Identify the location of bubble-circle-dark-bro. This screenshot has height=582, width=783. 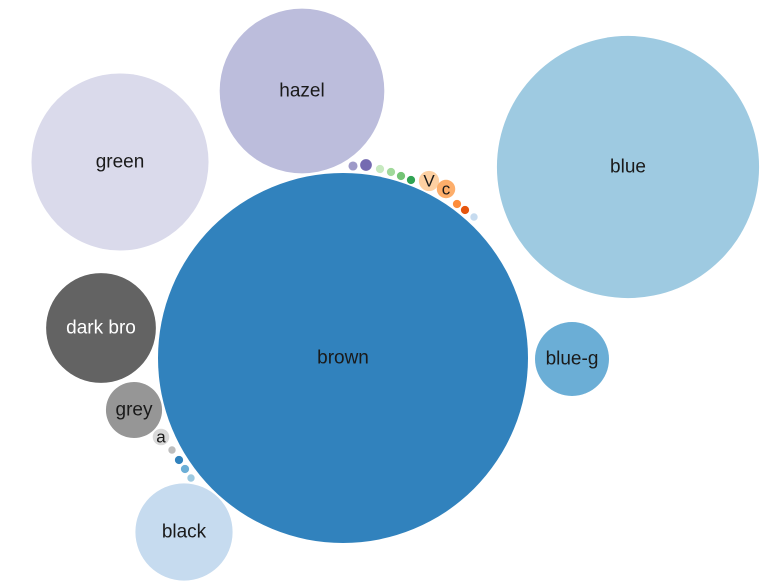
(101, 328).